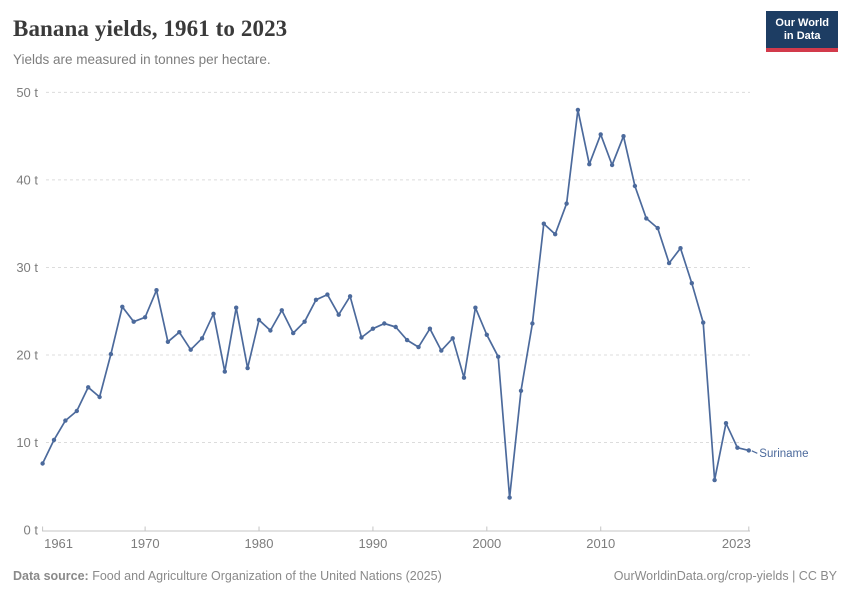 The image size is (850, 600). Describe the element at coordinates (783, 454) in the screenshot. I see `series-label: Suriname` at that location.